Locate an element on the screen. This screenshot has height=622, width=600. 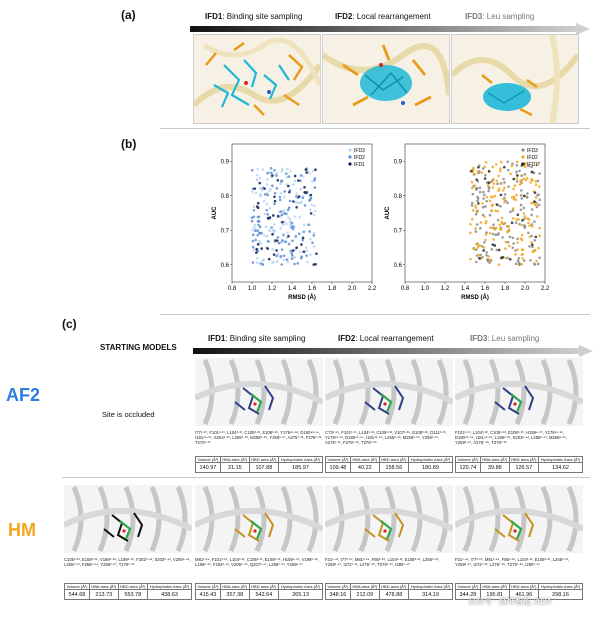
x-axis-label: RMSD (Å) is located at coordinates (475, 297).